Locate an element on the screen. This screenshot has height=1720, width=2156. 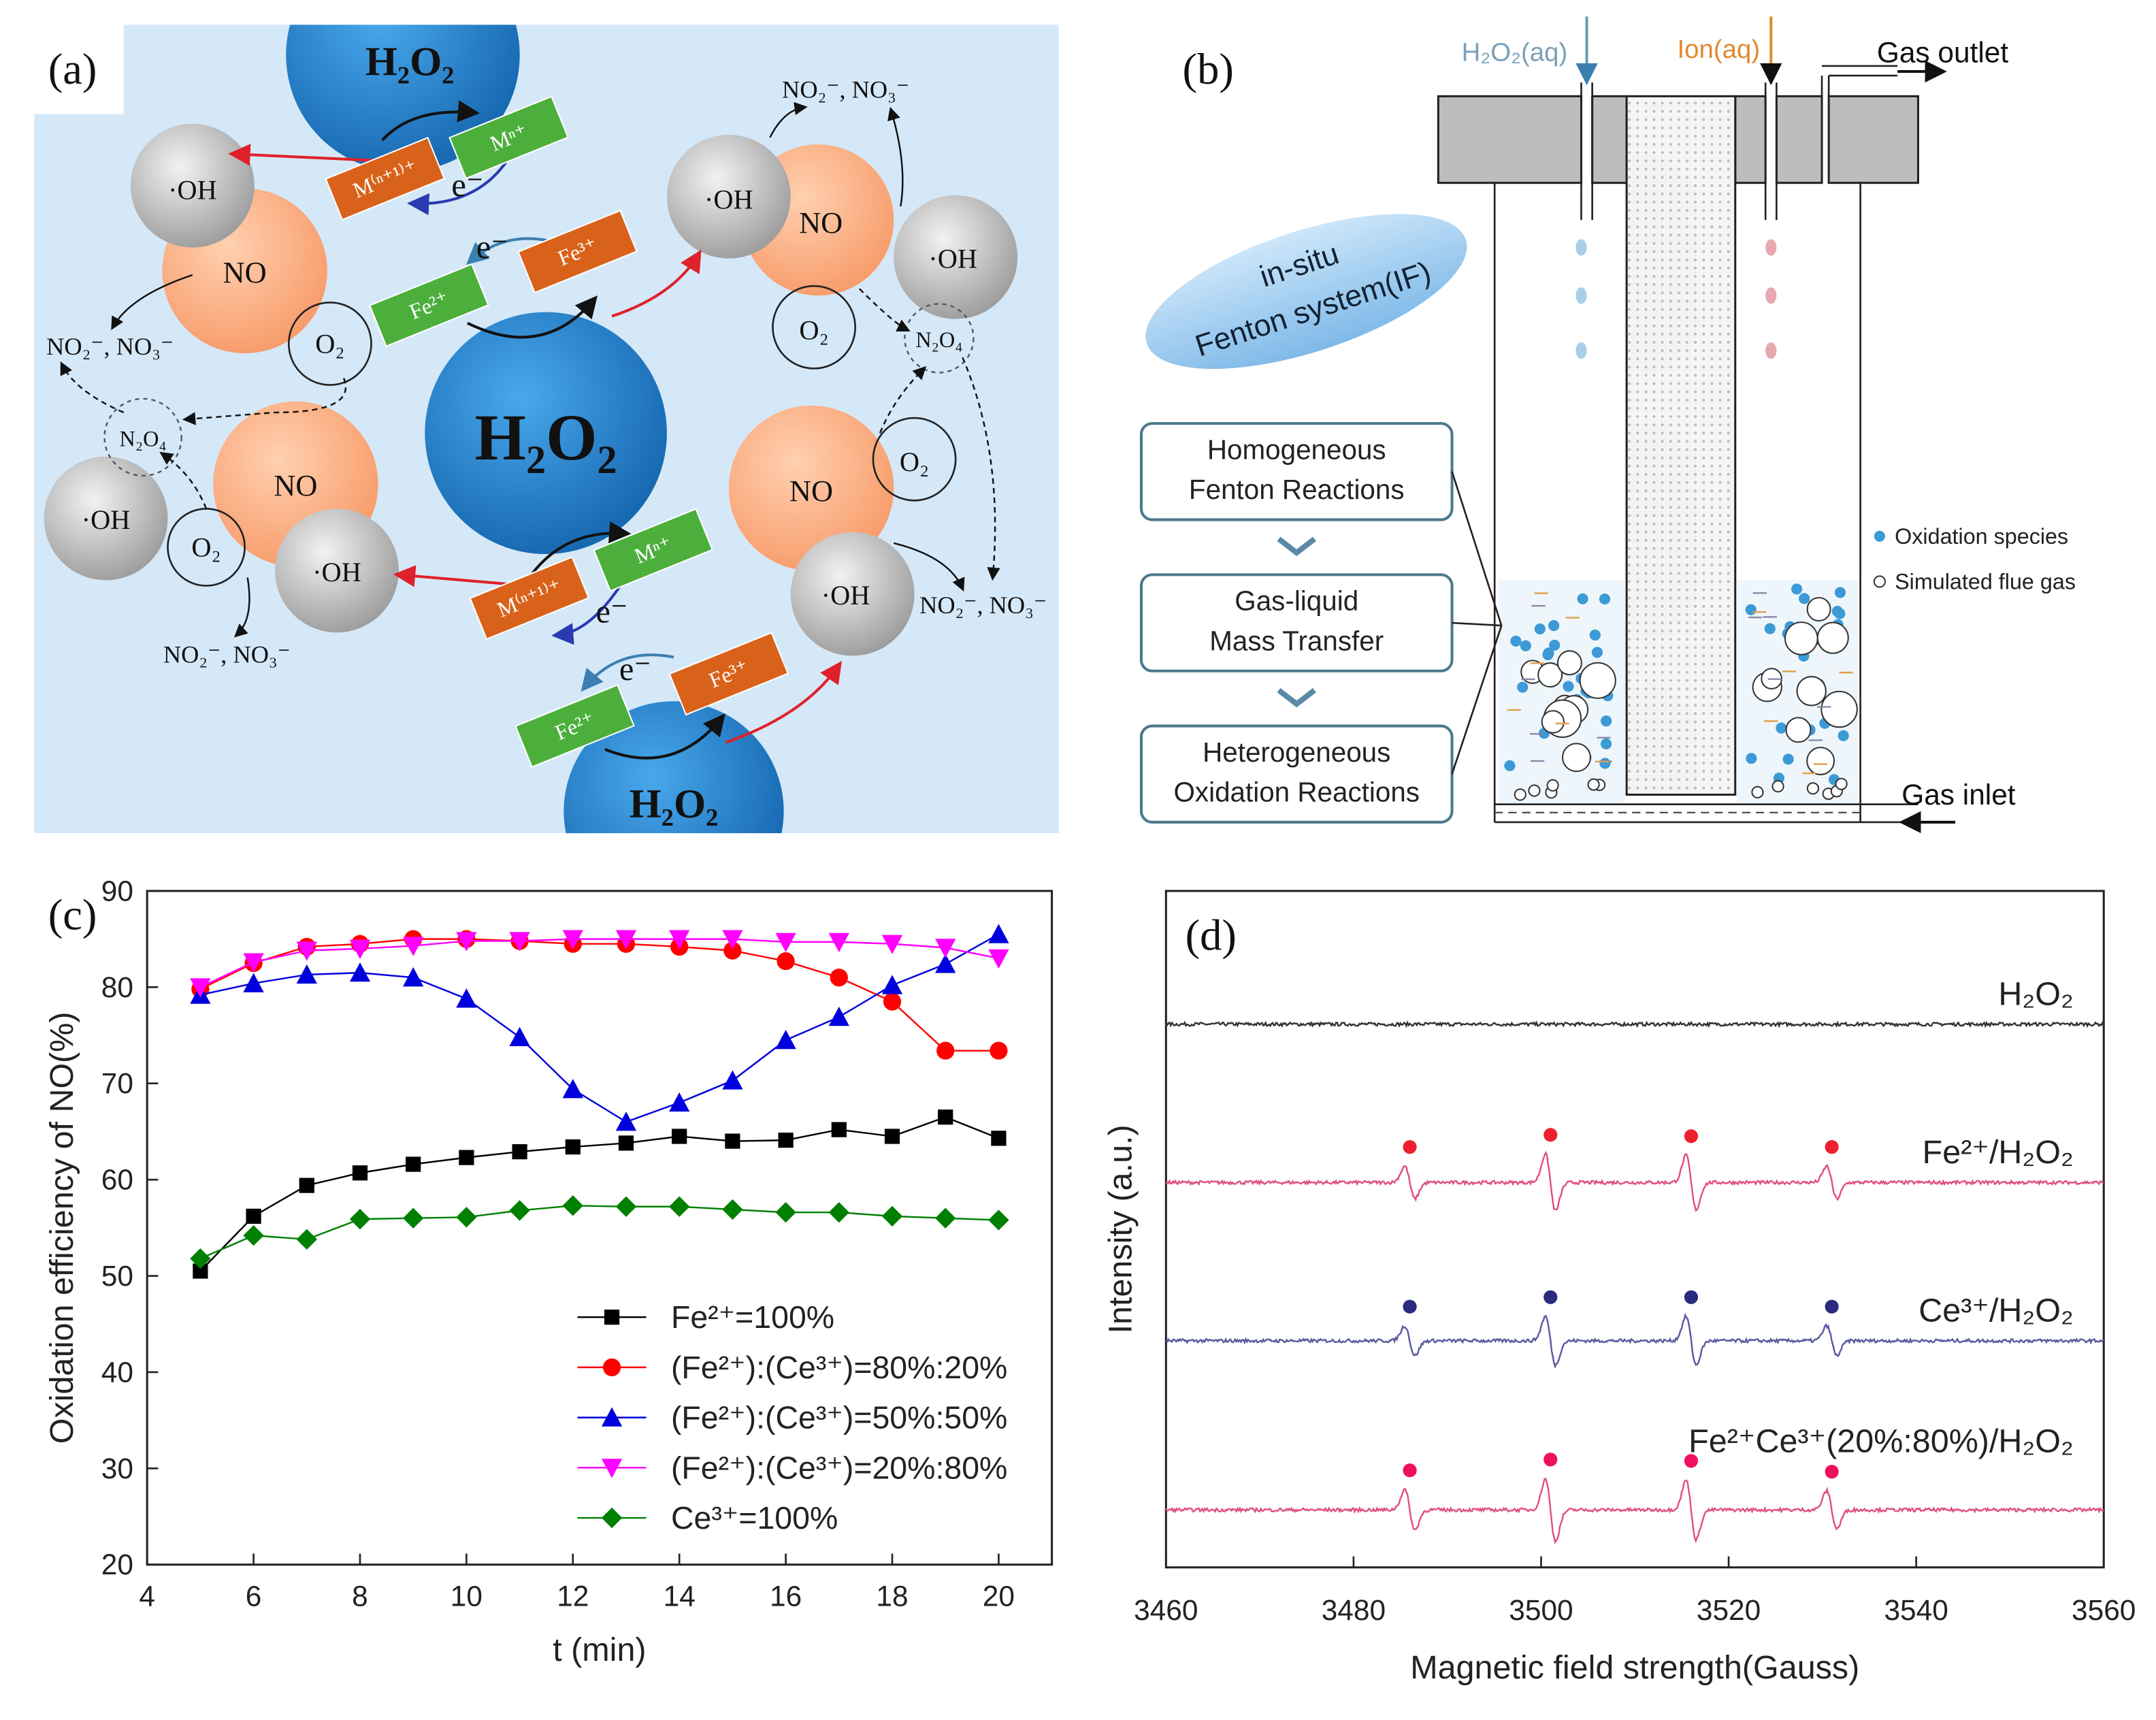
system-ellipse is located at coordinates (1306, 292).